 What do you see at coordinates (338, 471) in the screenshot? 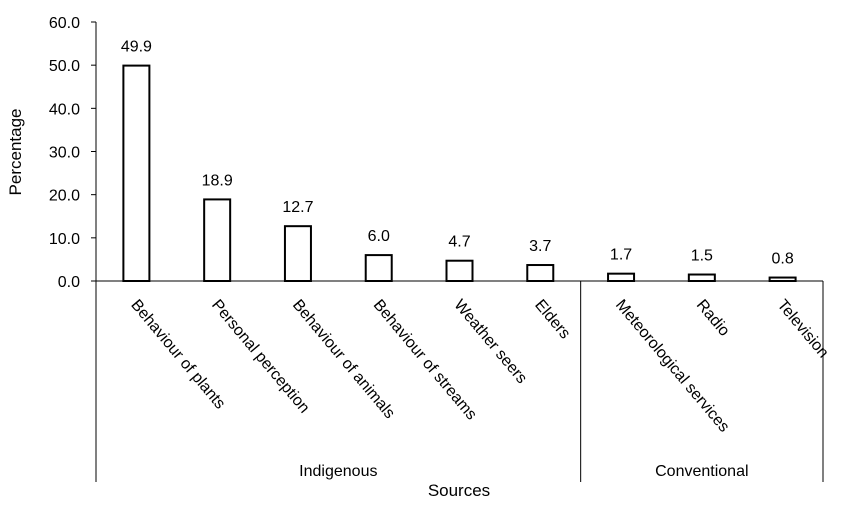
I see `group-label: Indigenous` at bounding box center [338, 471].